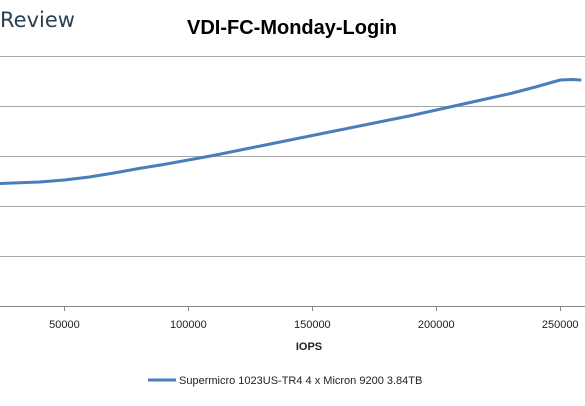 The image size is (585, 406). I want to click on chart-title: VDI-FC-Monday-Login, so click(292, 28).